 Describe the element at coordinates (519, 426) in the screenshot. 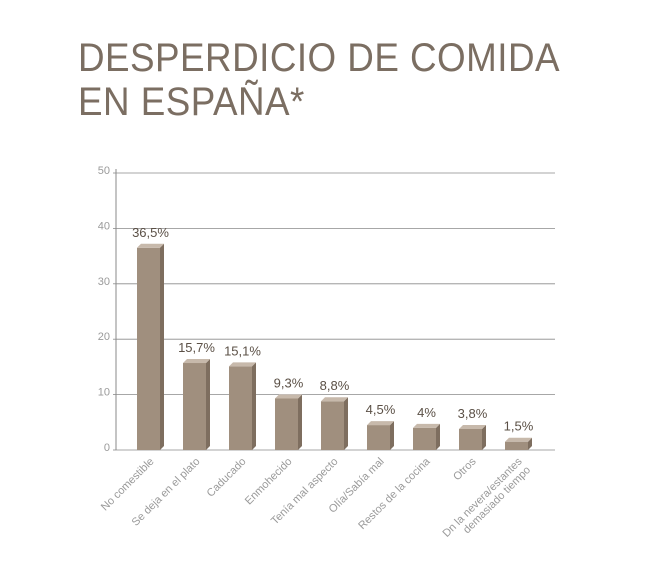

I see `value-label: 1,5%` at that location.